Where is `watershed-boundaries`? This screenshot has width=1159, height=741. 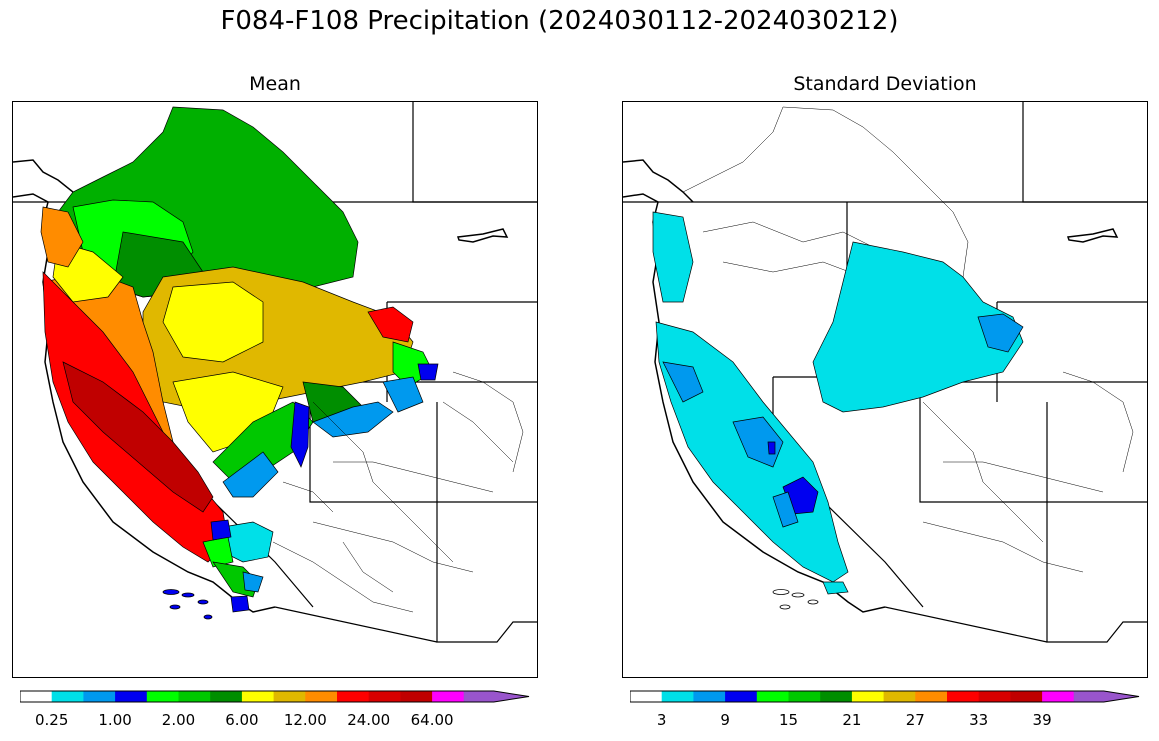
watershed-boundaries is located at coordinates (398, 492).